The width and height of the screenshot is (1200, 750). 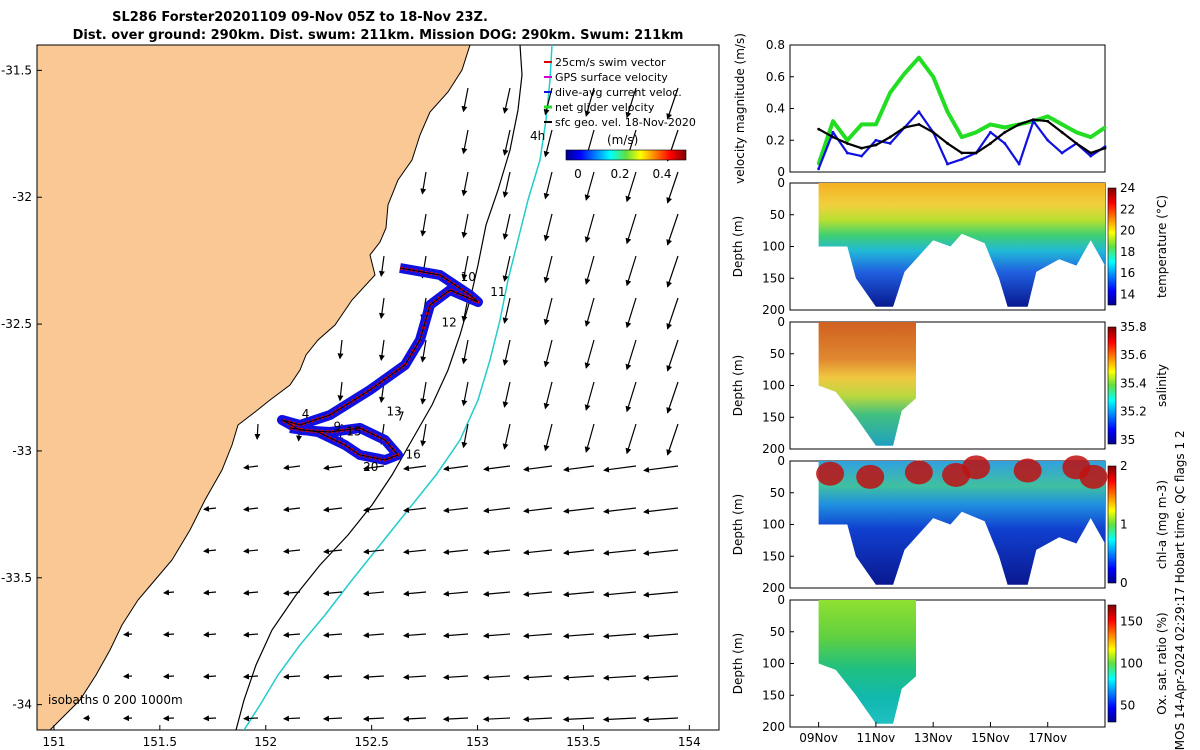 I want to click on colorbar-label: temperature (°C), so click(x=1162, y=246).